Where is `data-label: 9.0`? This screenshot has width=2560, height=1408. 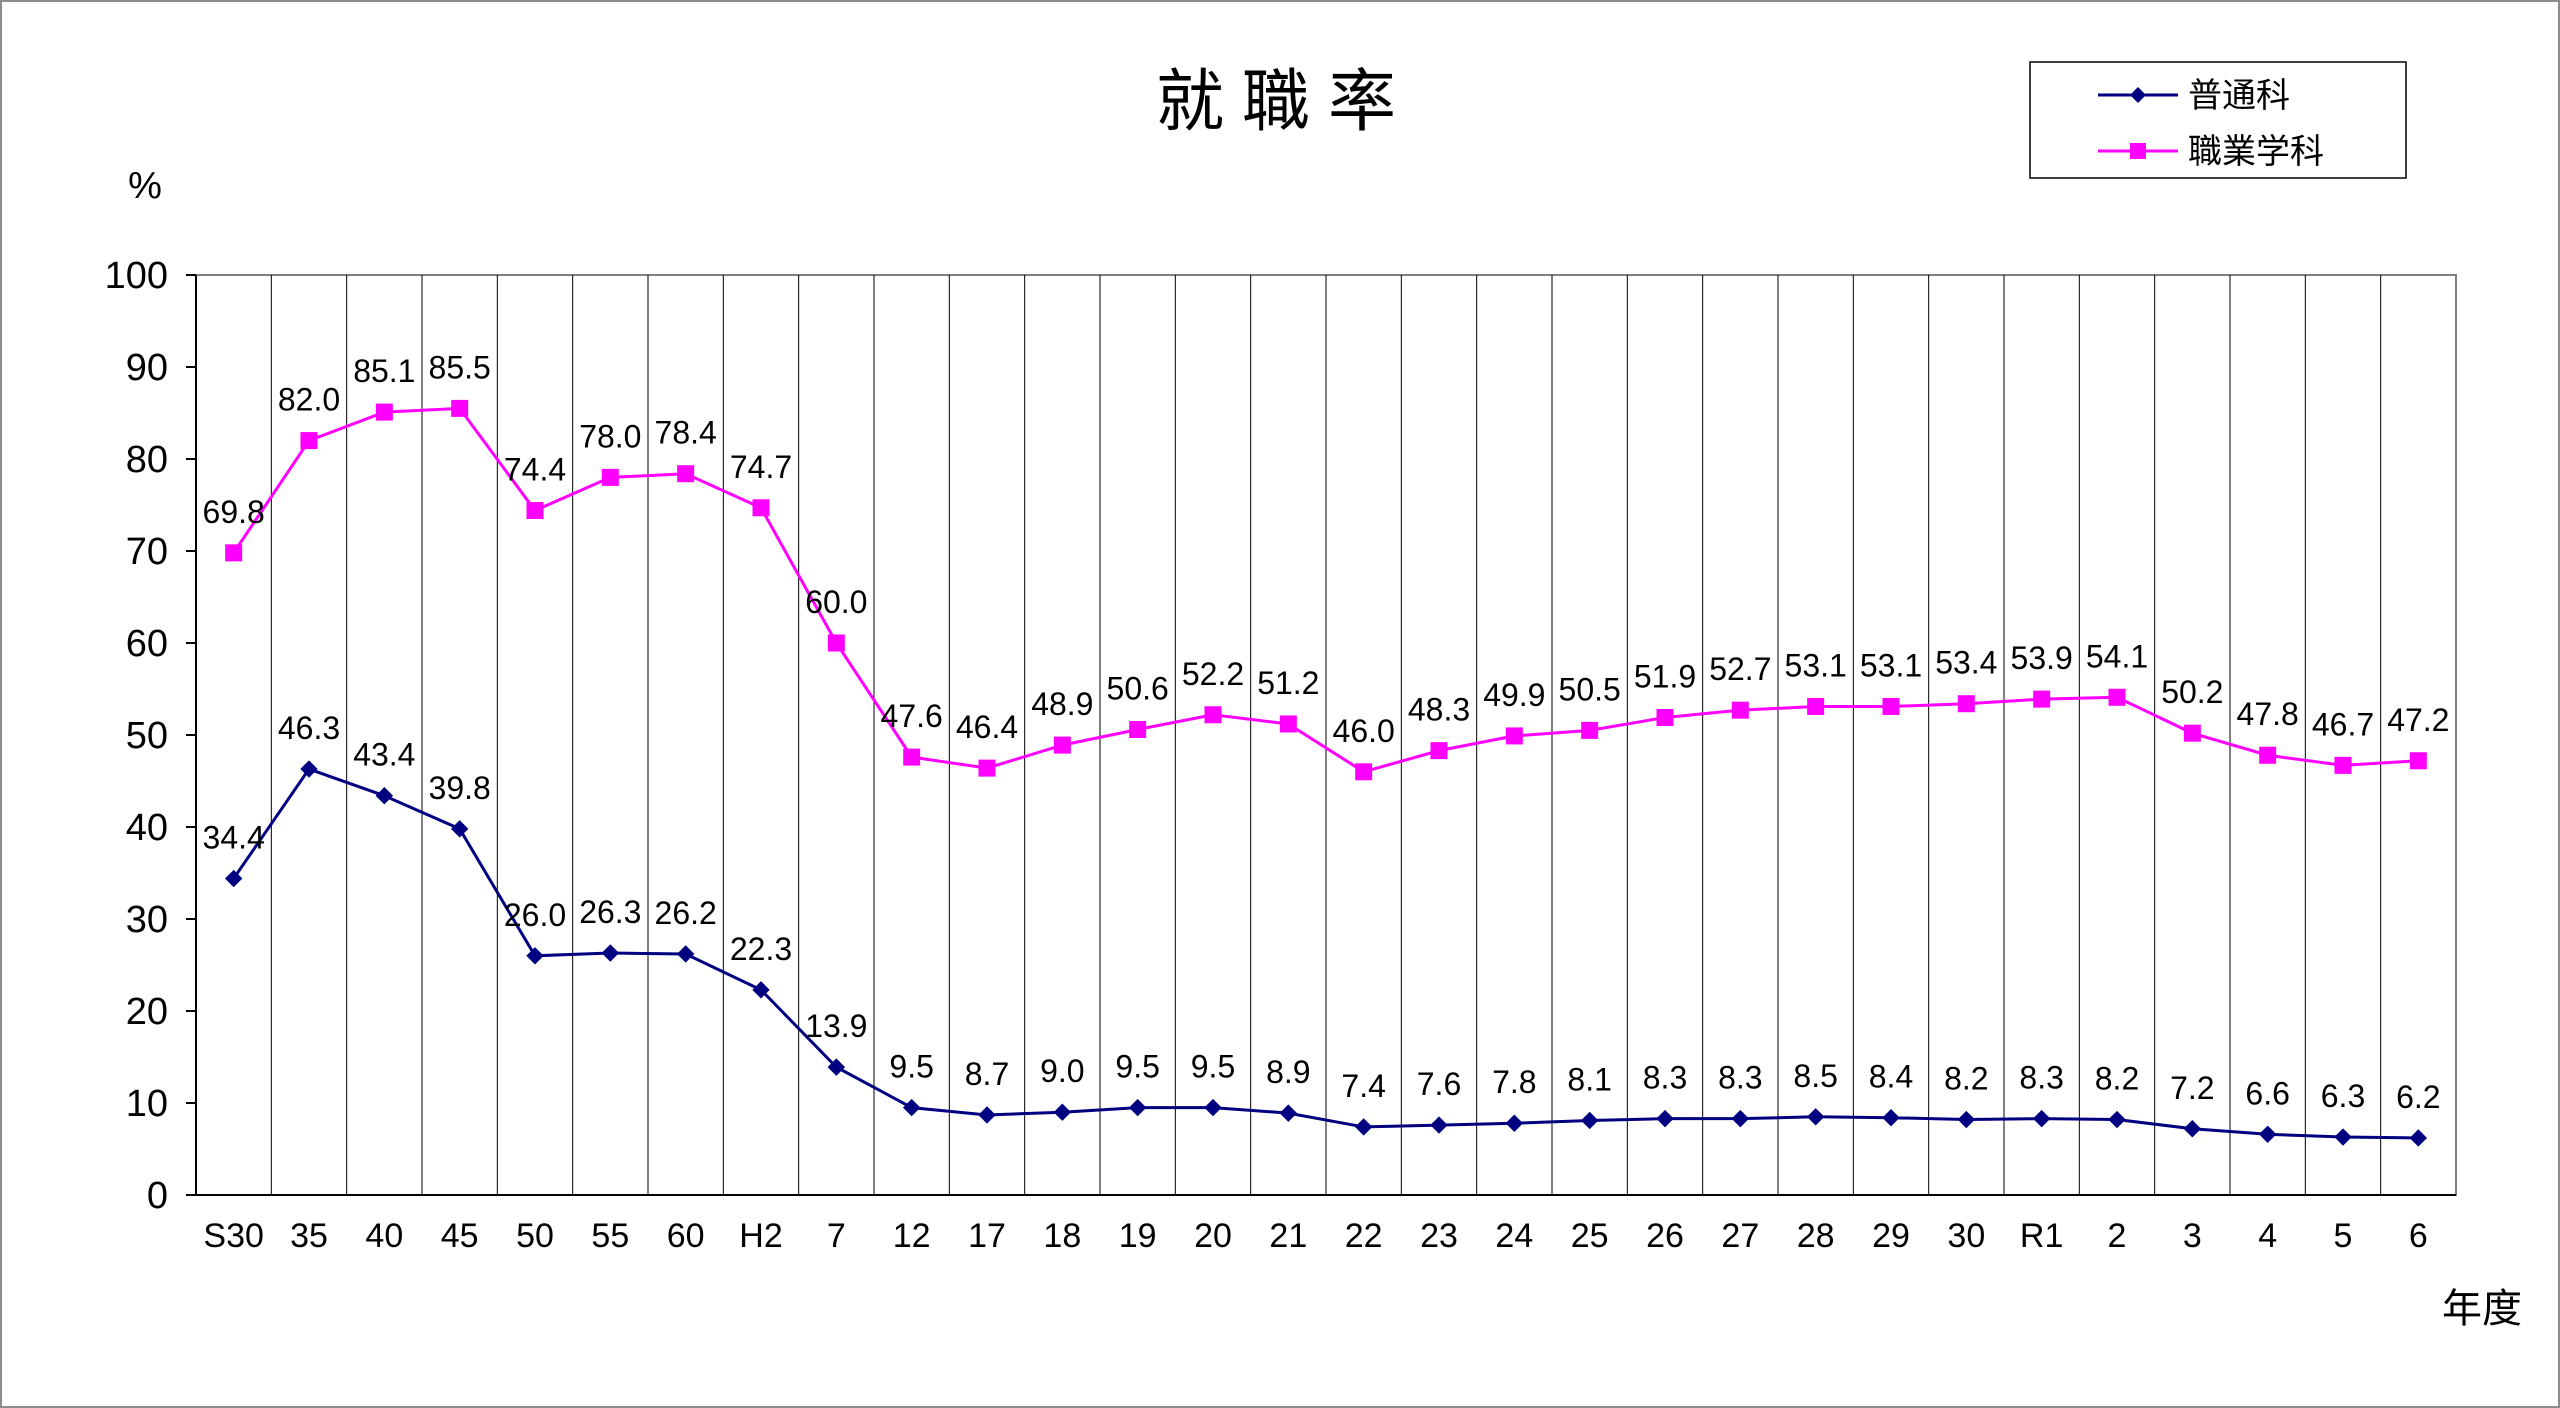 data-label: 9.0 is located at coordinates (1062, 1071).